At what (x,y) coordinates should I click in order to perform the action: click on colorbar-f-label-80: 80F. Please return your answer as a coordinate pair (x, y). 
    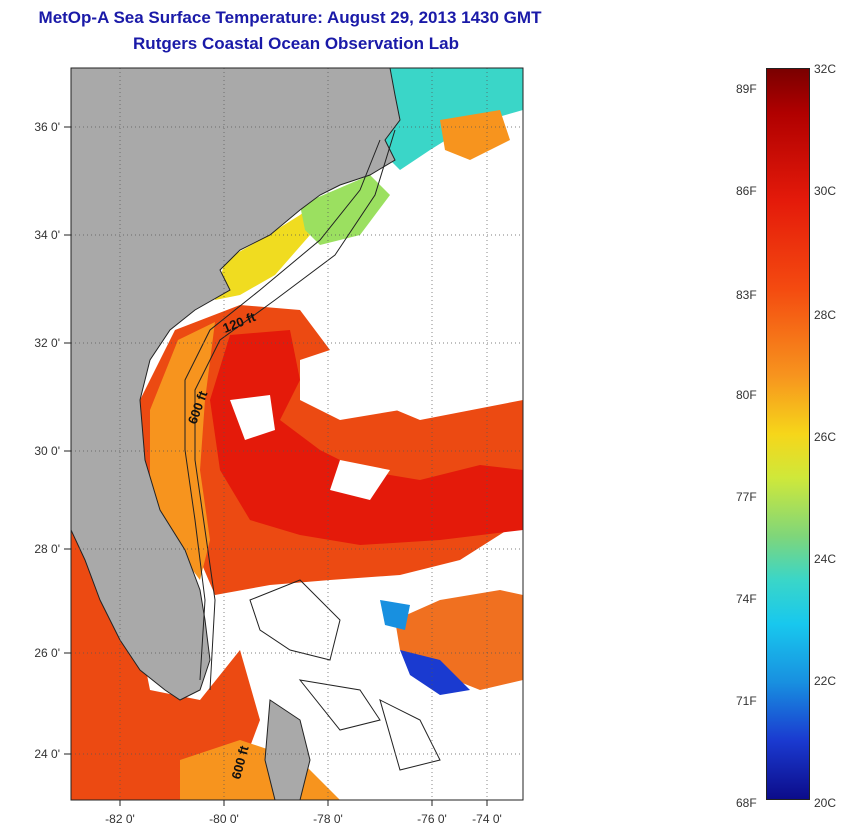
    Looking at the image, I should click on (746, 395).